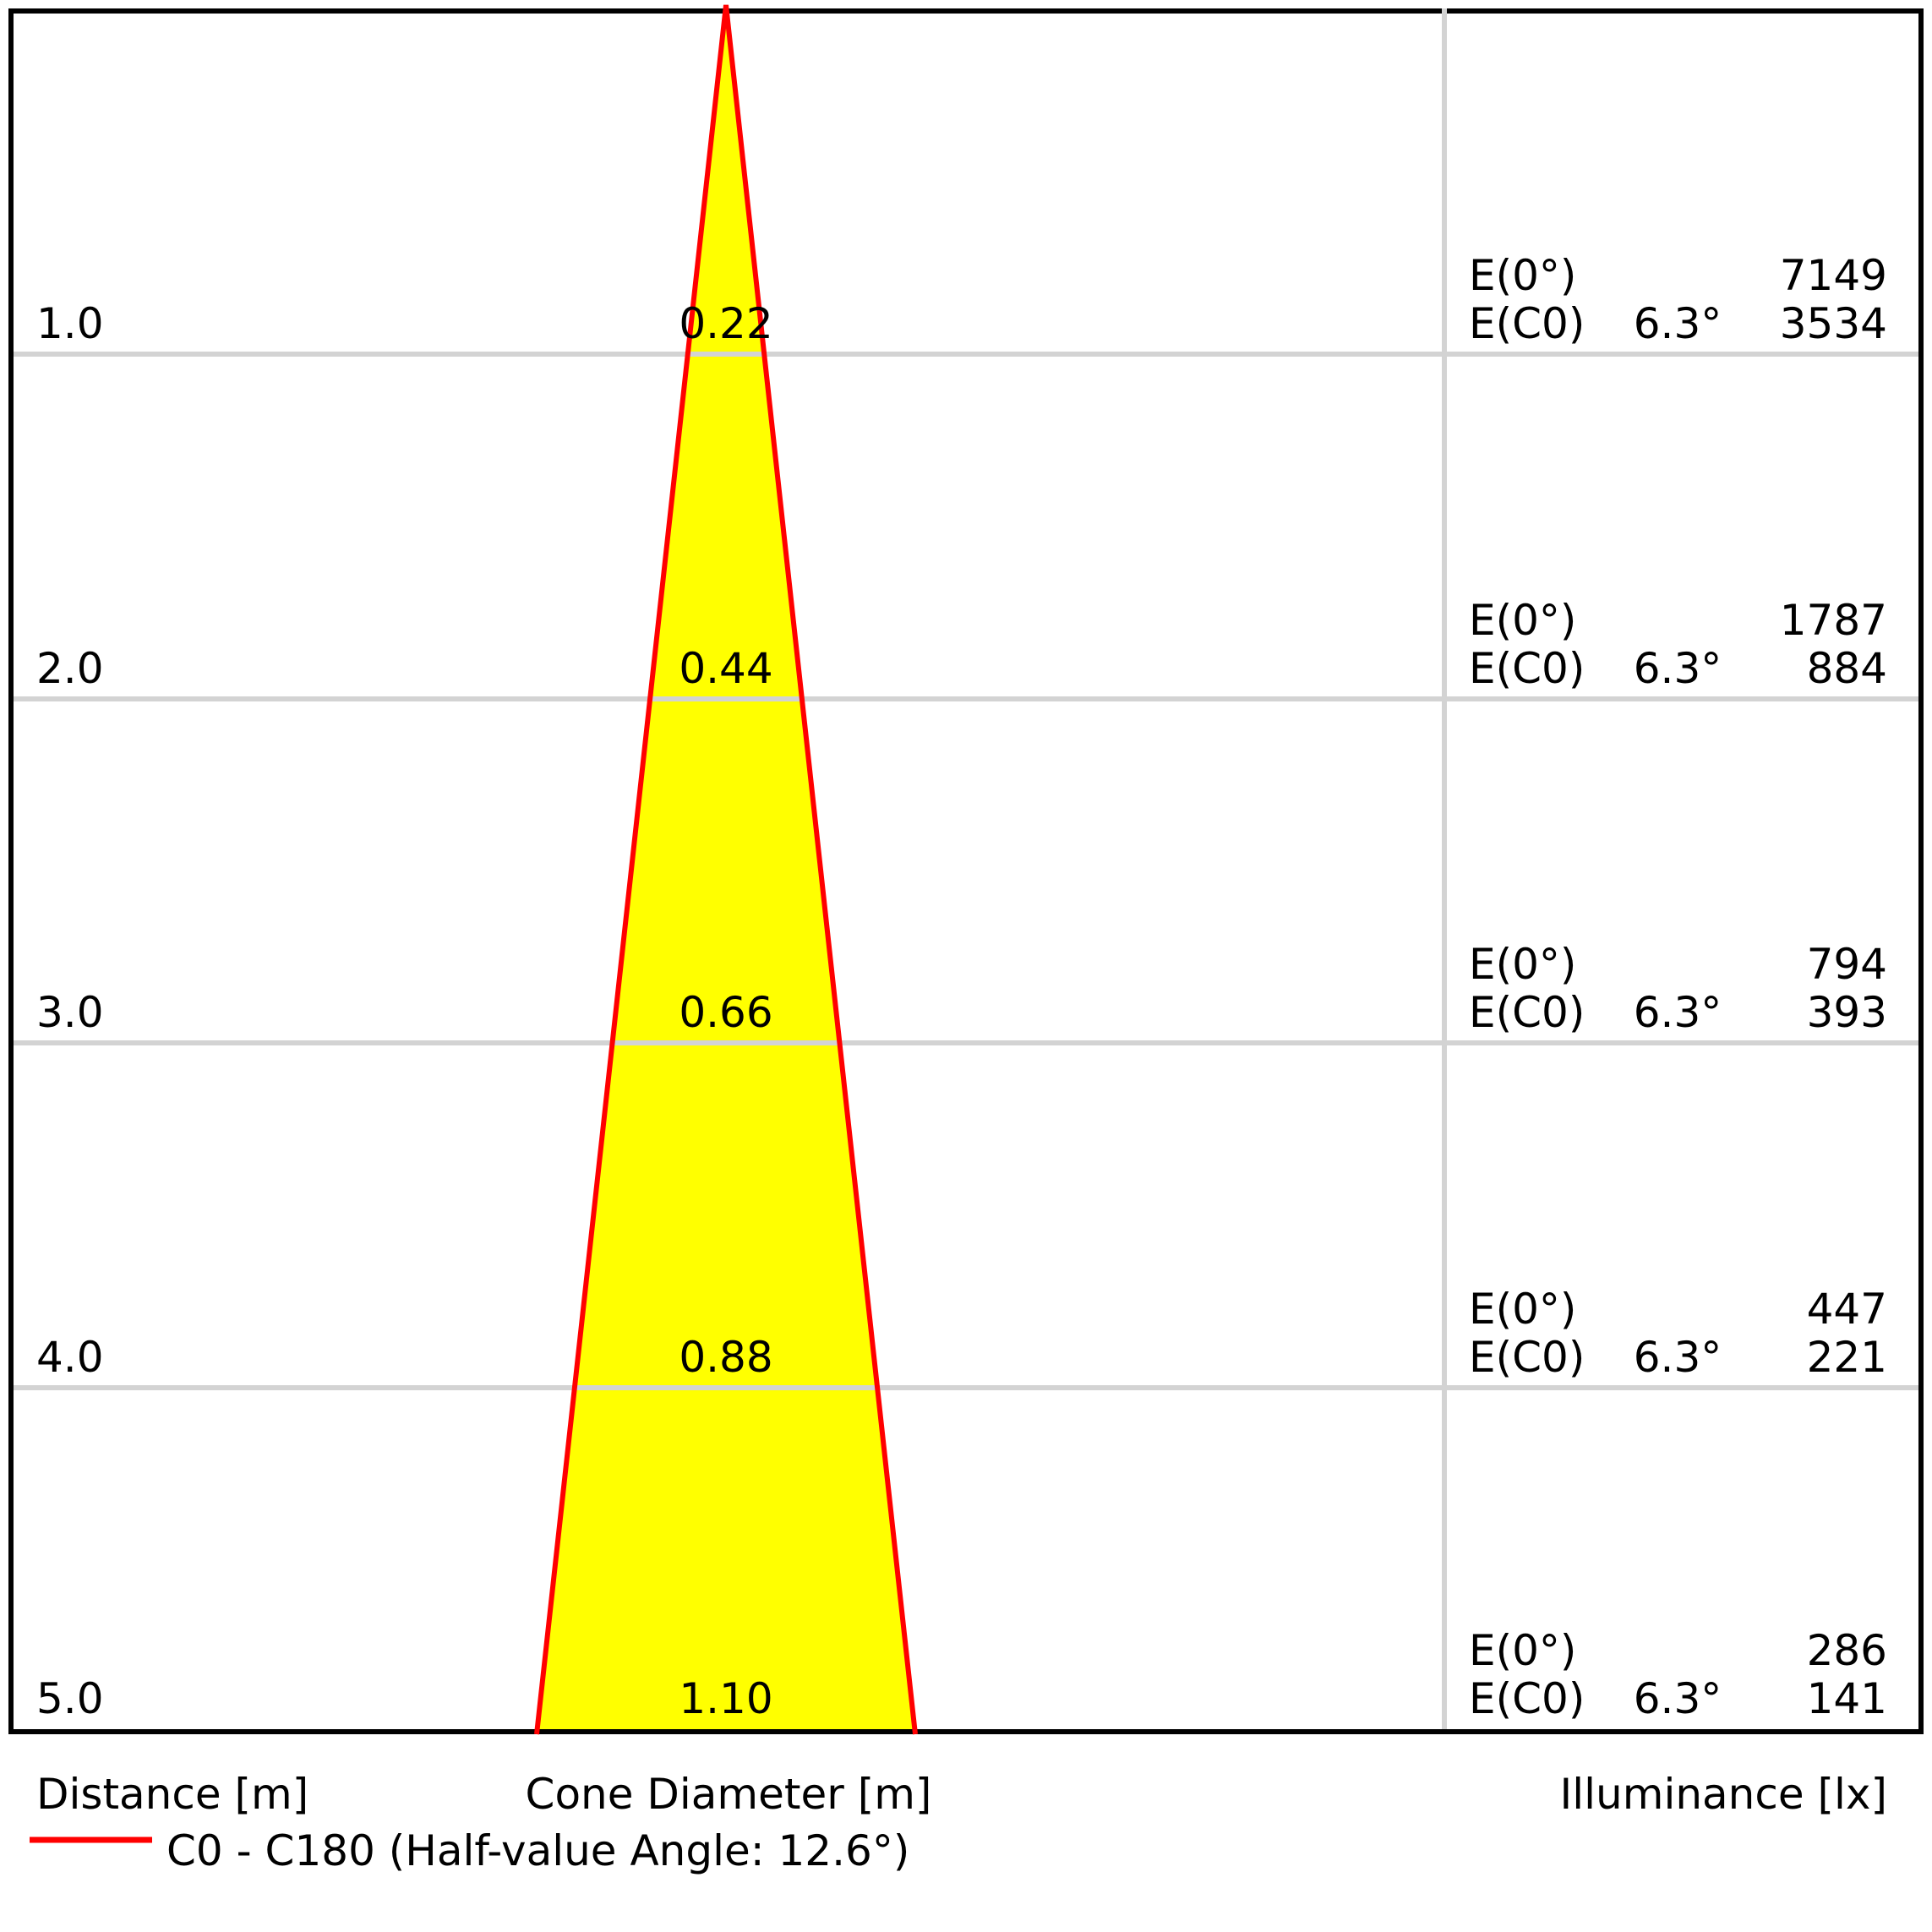  Describe the element at coordinates (1847, 1309) in the screenshot. I see `e0-value: 447` at that location.